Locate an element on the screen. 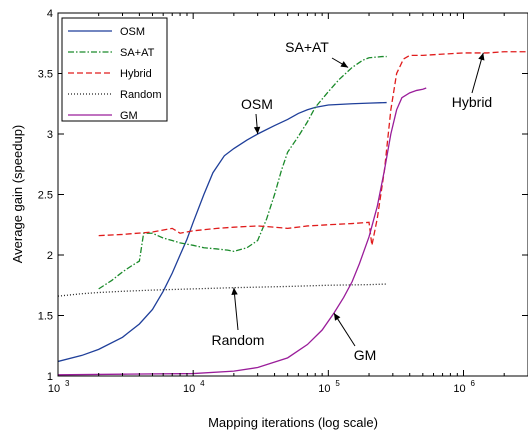 The image size is (528, 434). annotation-gm: GM is located at coordinates (365, 355).